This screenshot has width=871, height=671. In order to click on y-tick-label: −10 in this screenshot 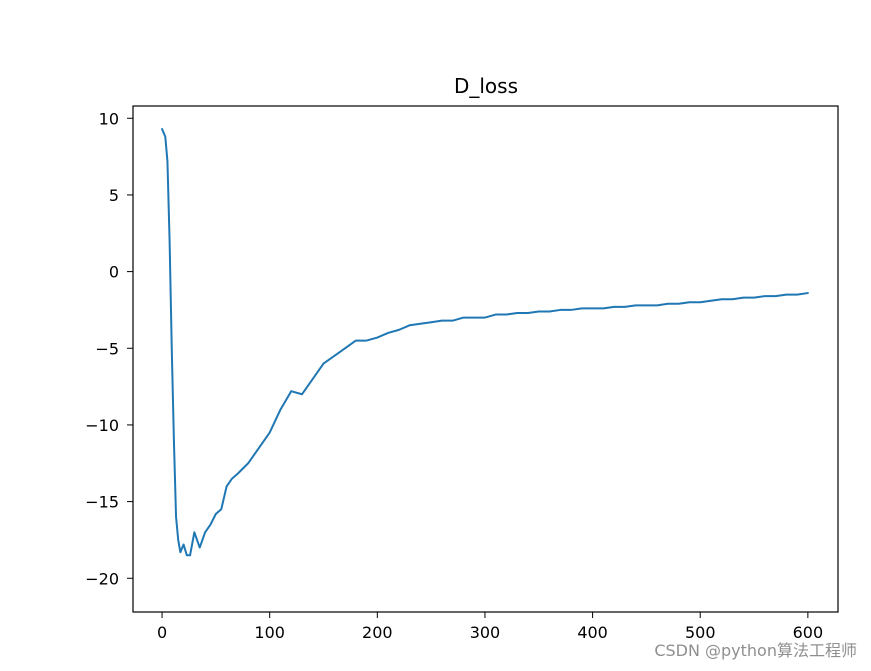, I will do `click(102, 425)`.